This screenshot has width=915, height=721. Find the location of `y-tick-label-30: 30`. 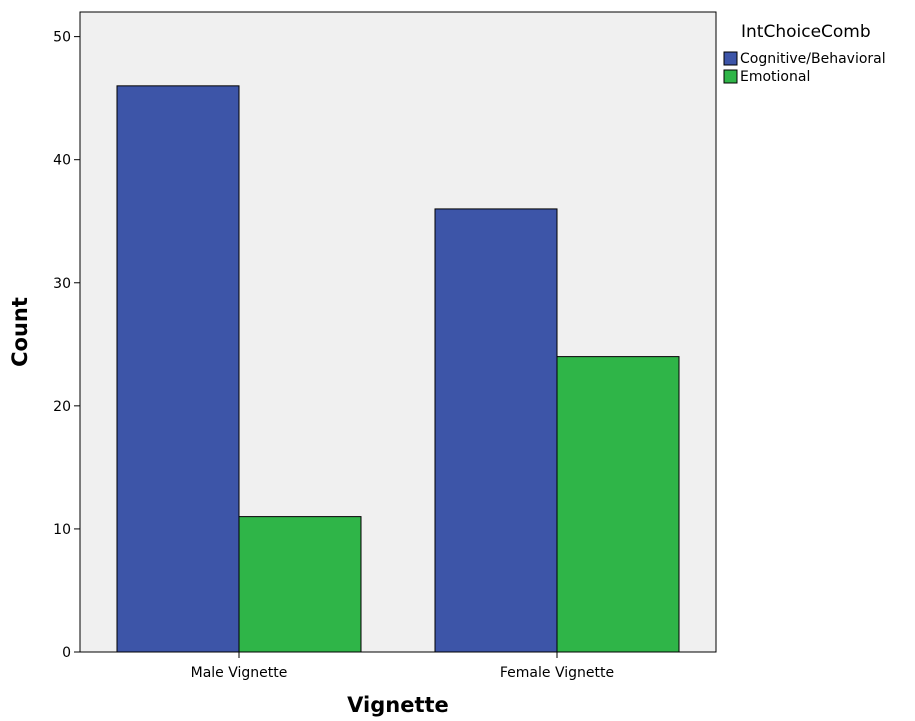

y-tick-label-30: 30 is located at coordinates (62, 284).